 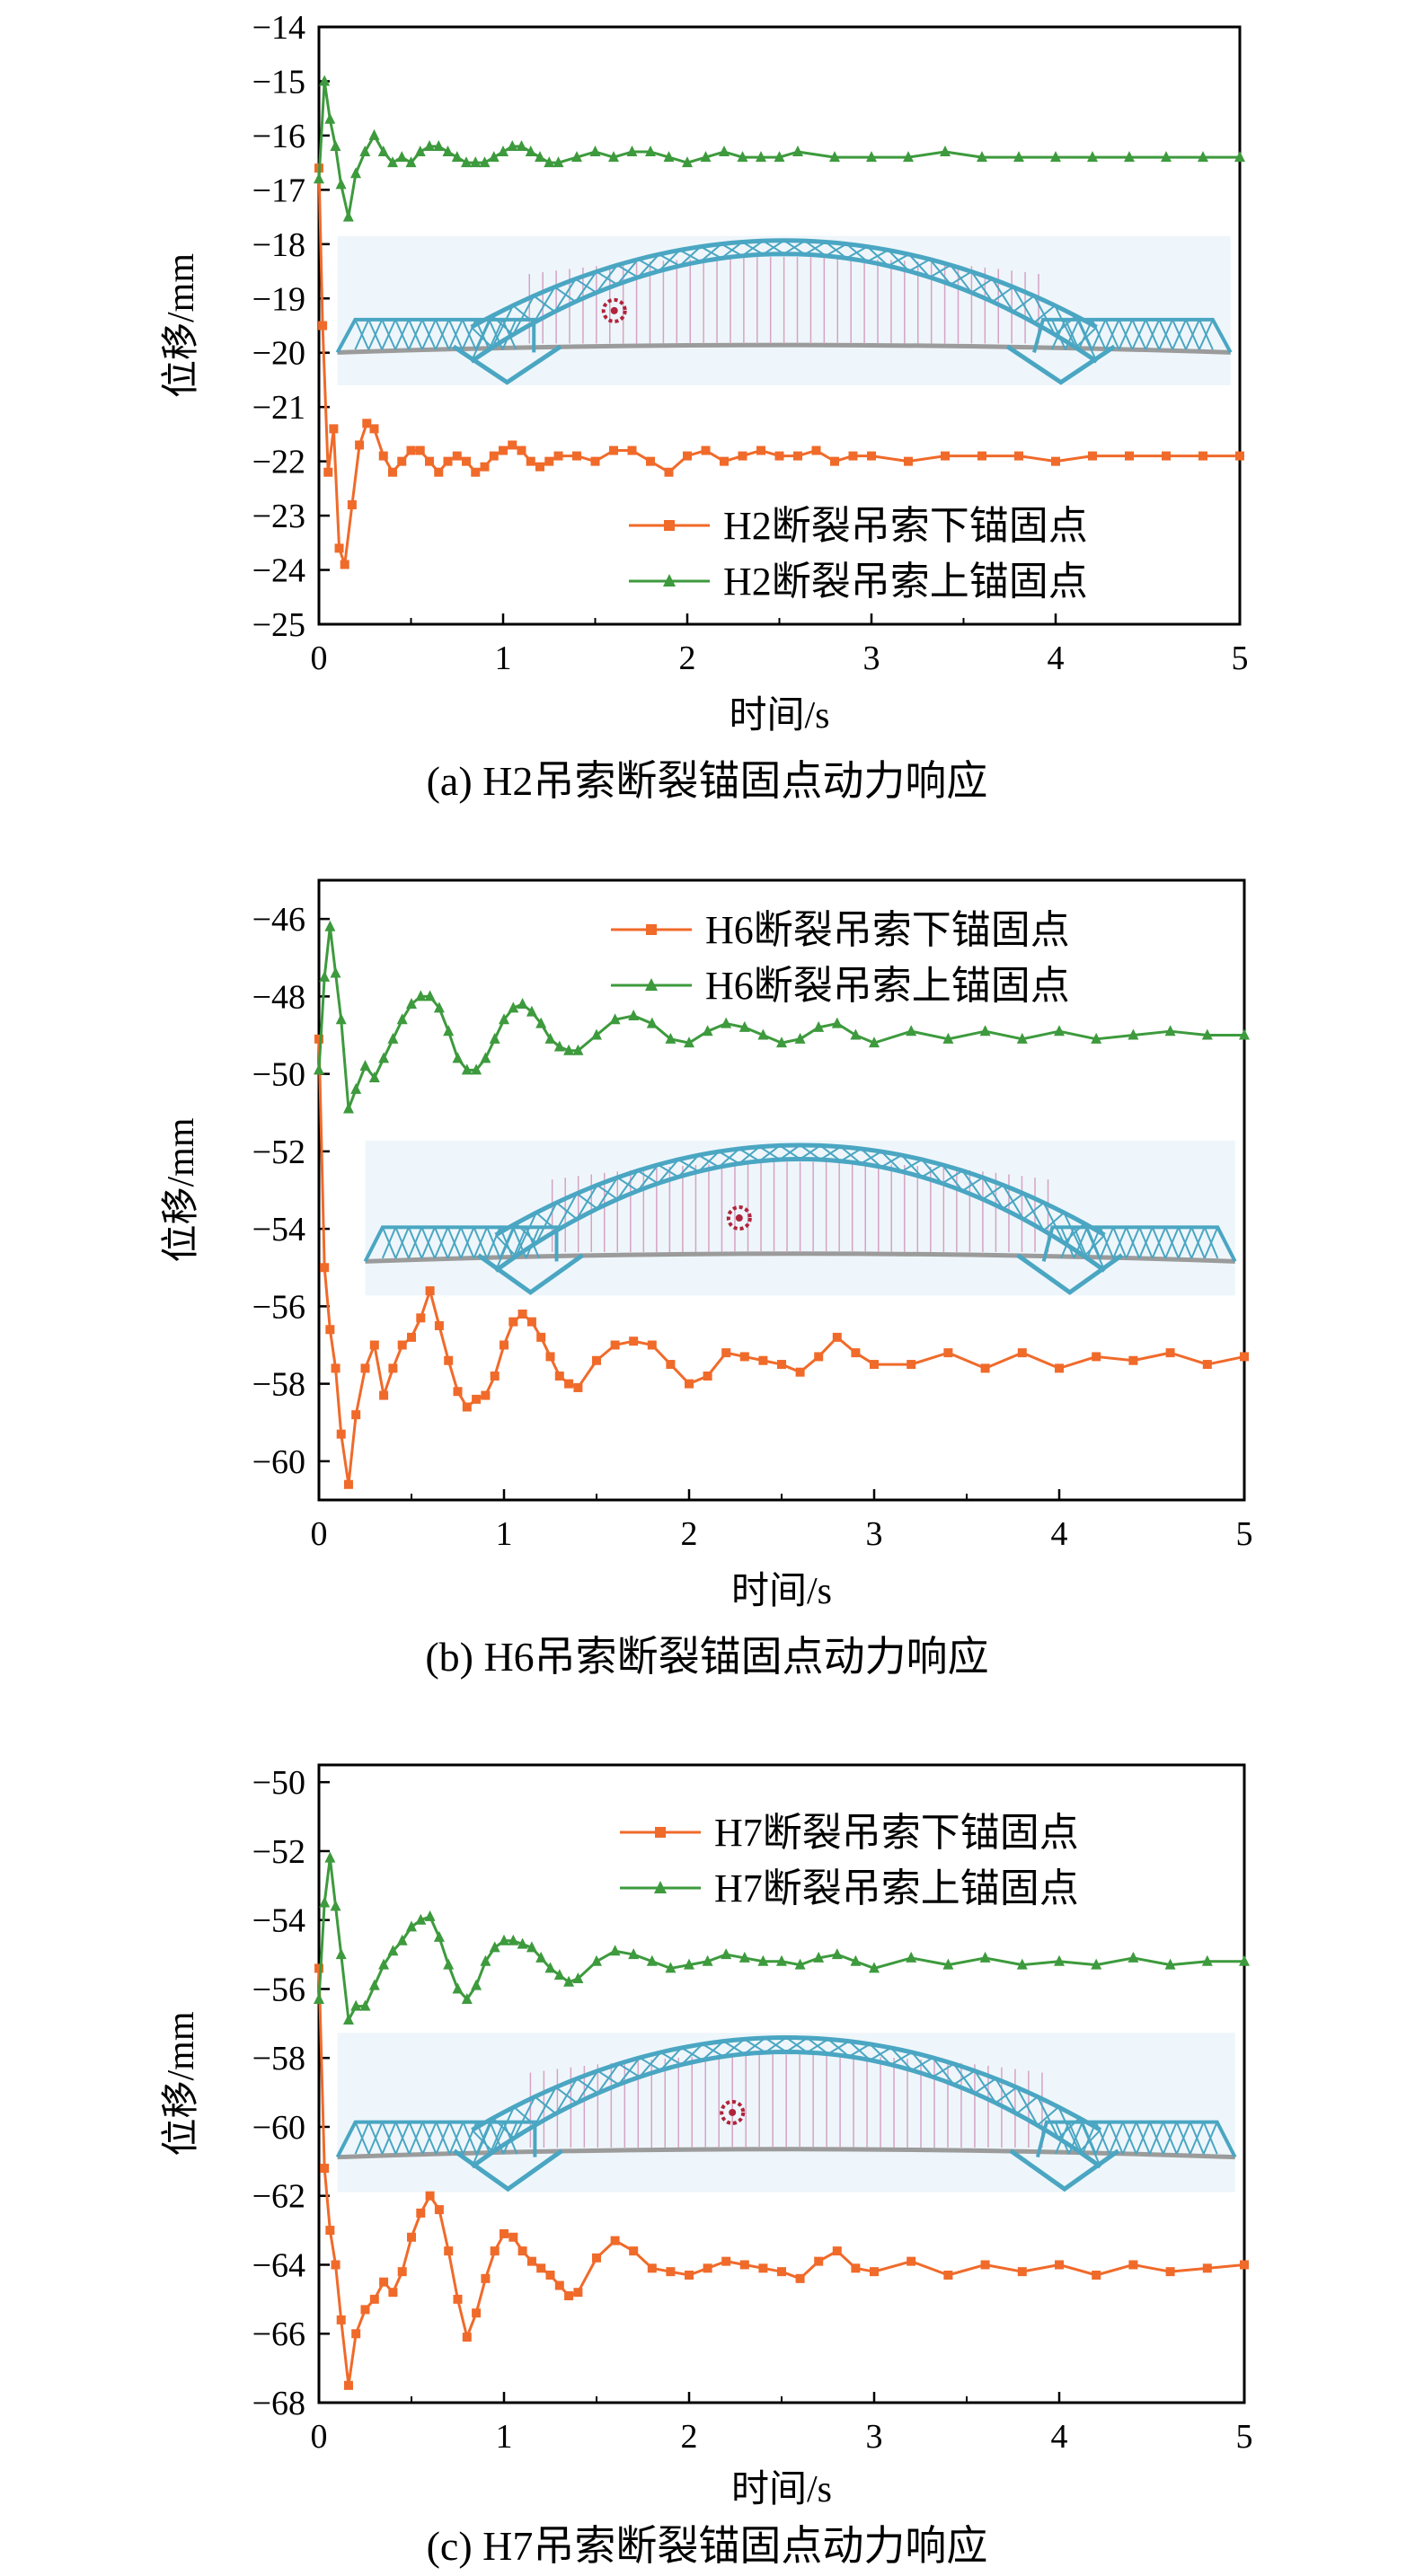 What do you see at coordinates (1070, 1274) in the screenshot?
I see `bridge-pier` at bounding box center [1070, 1274].